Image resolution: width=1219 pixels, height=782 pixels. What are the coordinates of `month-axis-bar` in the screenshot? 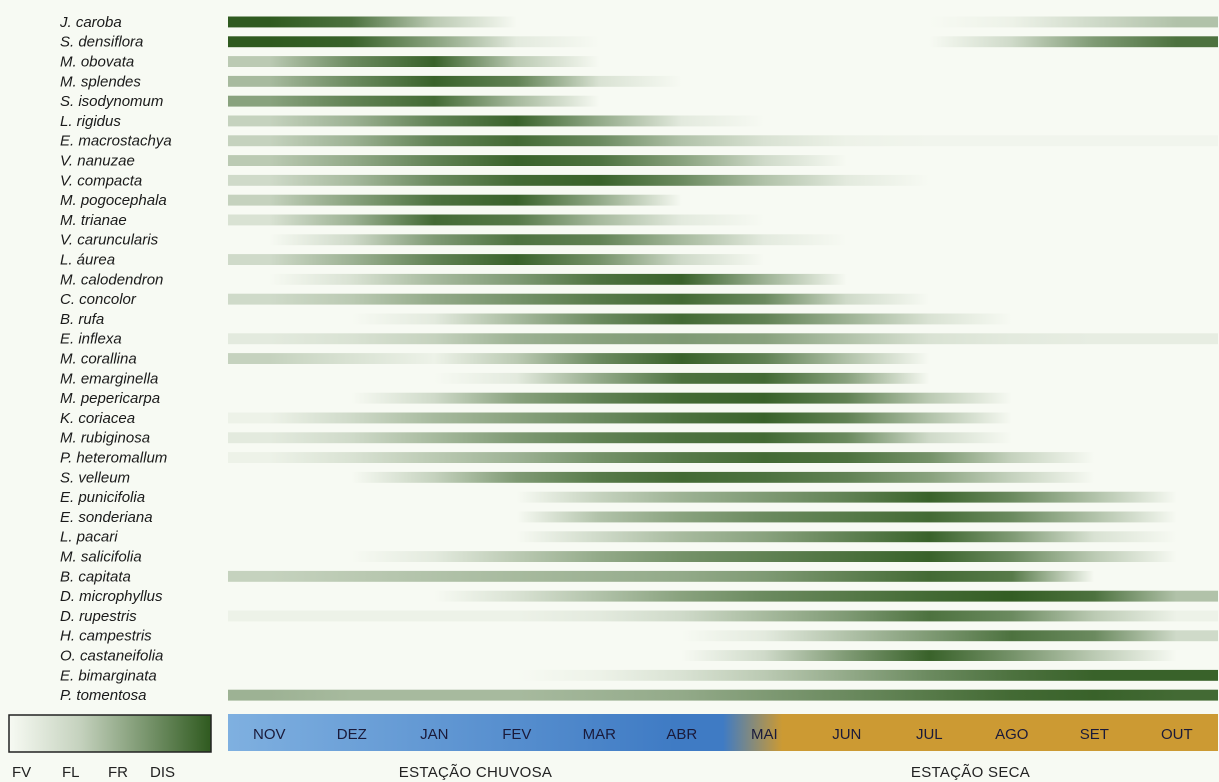 It's located at (723, 732).